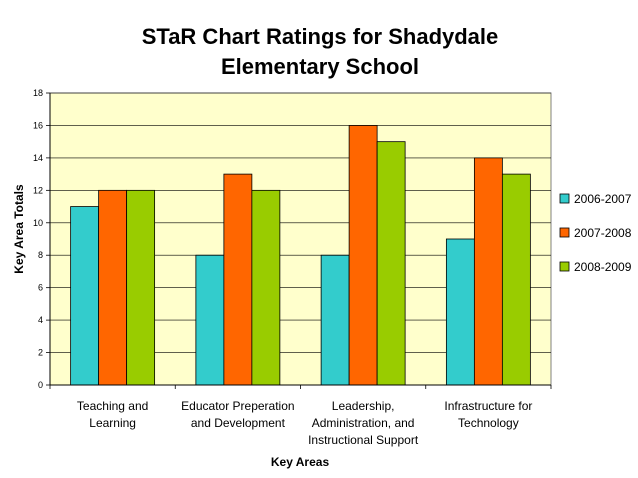 The image size is (638, 478). I want to click on x-category-label-line: Technology, so click(488, 423).